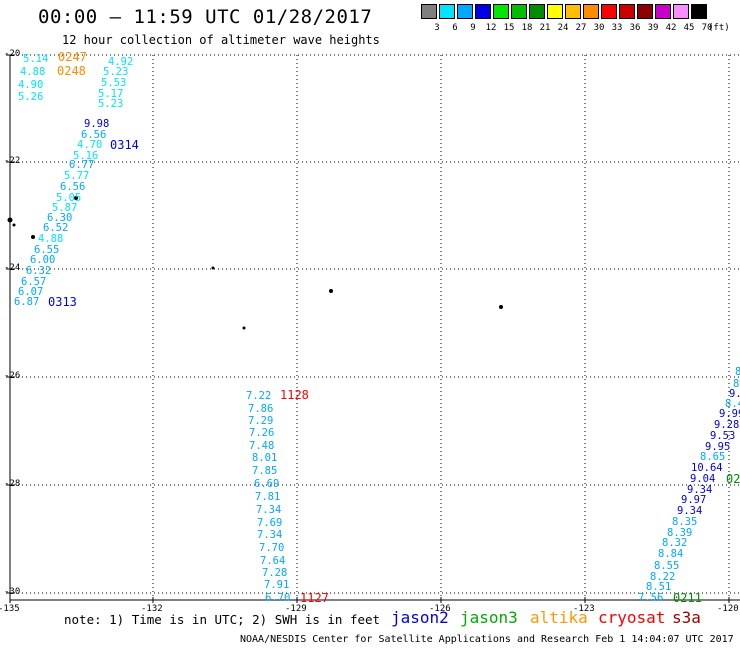  Describe the element at coordinates (97, 124) in the screenshot. I see `wave-height-value: 9.98` at that location.